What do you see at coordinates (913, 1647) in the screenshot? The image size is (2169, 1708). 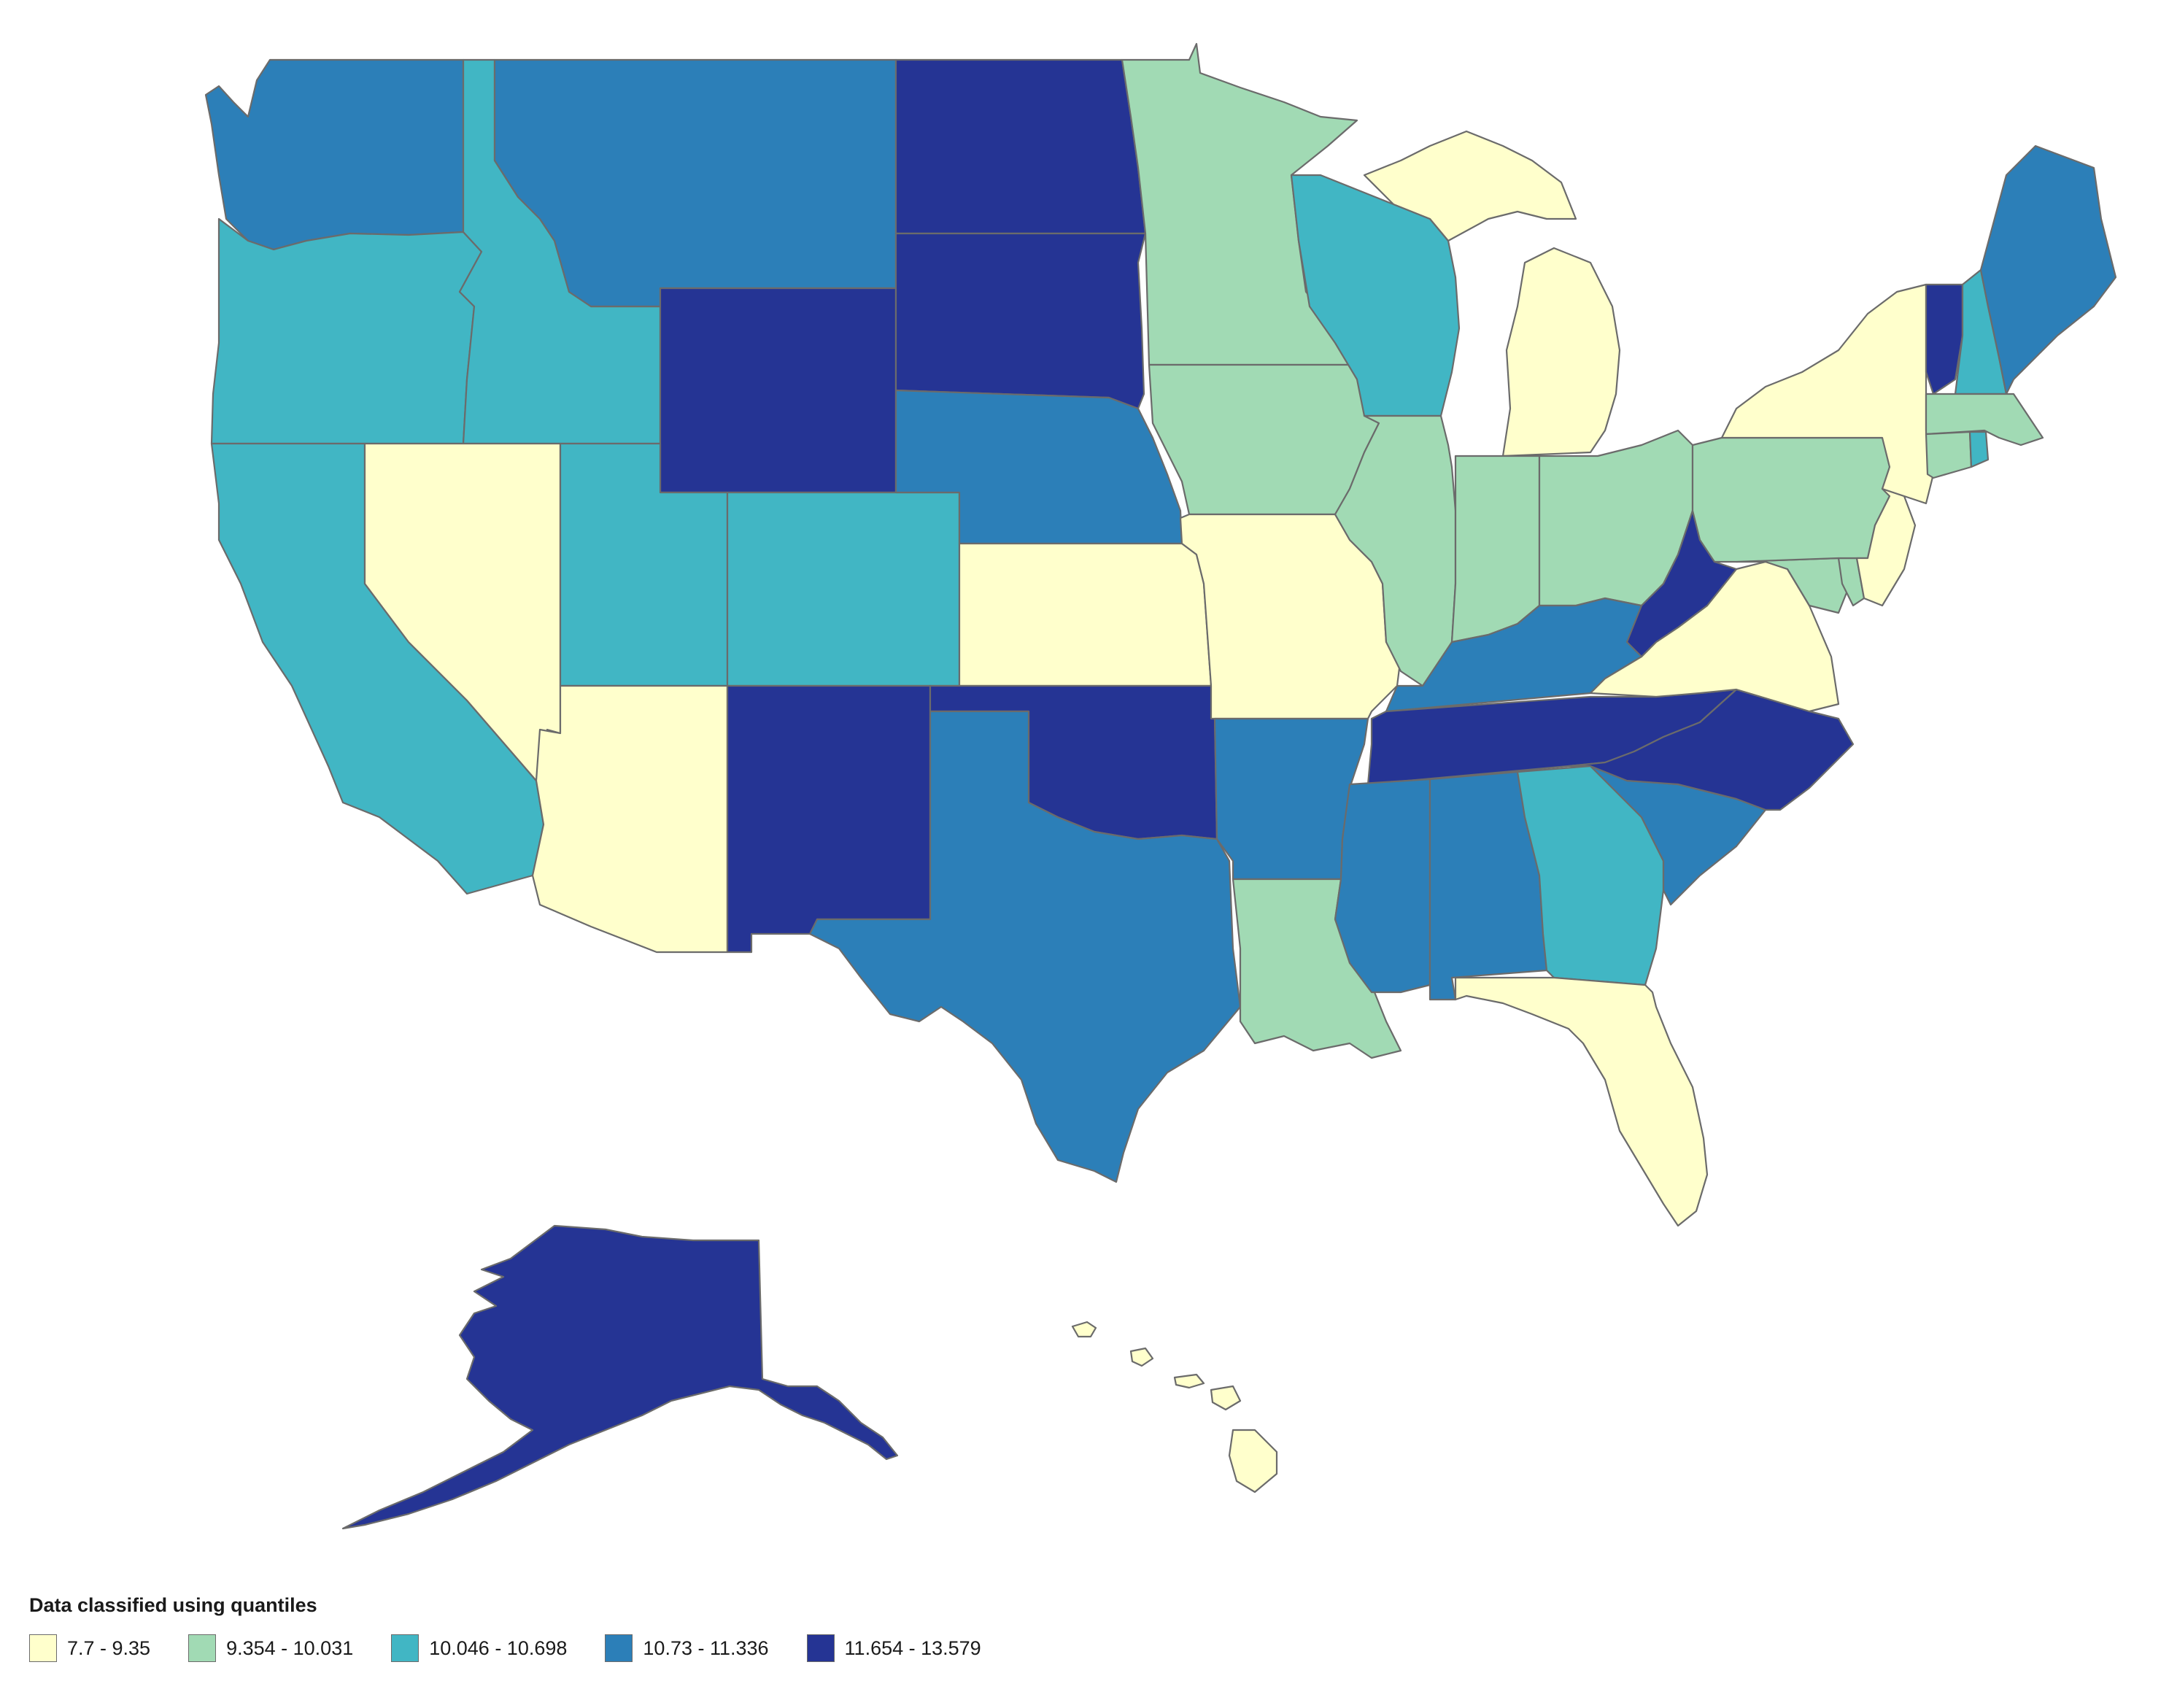 I see `legend-label: 11.654 - 13.579` at bounding box center [913, 1647].